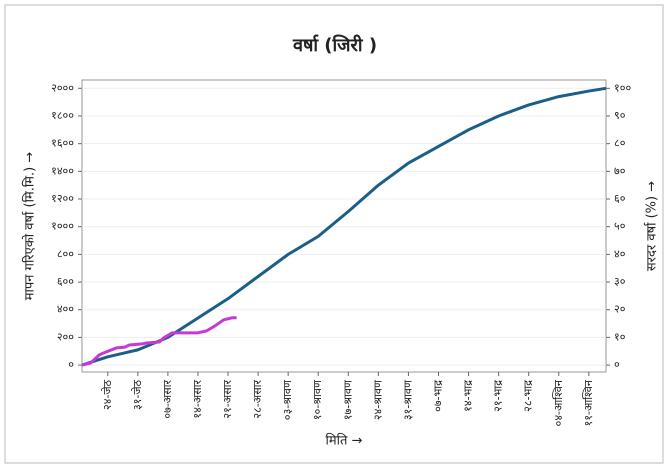 This screenshot has width=670, height=470. What do you see at coordinates (588, 402) in the screenshot?
I see `x-tick-label: ११-आश्विन` at bounding box center [588, 402].